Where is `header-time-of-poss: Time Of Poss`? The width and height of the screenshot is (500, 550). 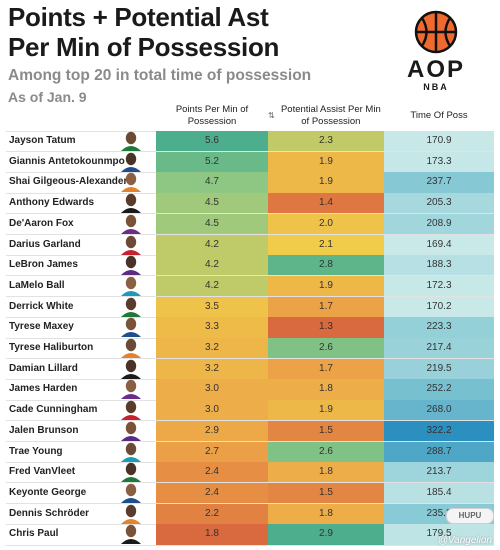 header-time-of-poss: Time Of Poss is located at coordinates (439, 115).